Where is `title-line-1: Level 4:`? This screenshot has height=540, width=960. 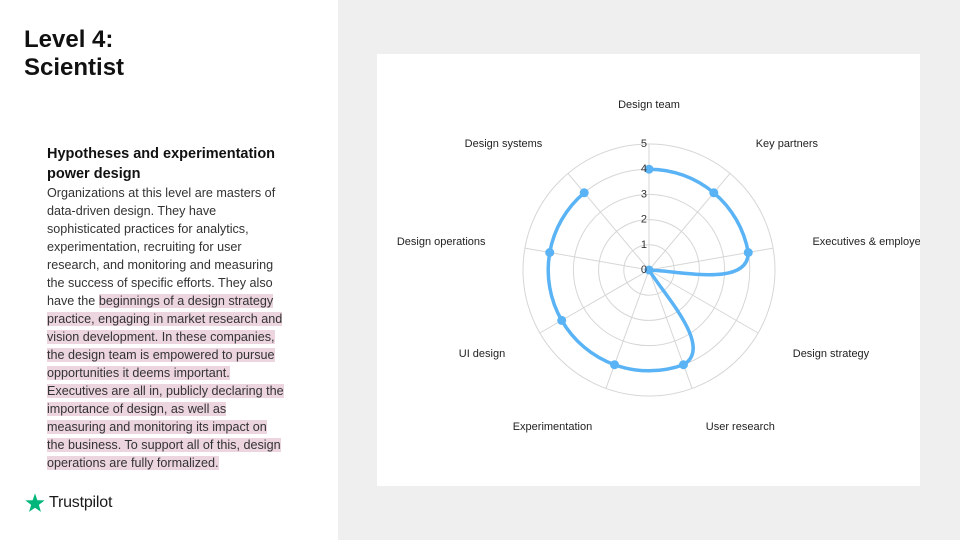 title-line-1: Level 4: is located at coordinates (69, 39).